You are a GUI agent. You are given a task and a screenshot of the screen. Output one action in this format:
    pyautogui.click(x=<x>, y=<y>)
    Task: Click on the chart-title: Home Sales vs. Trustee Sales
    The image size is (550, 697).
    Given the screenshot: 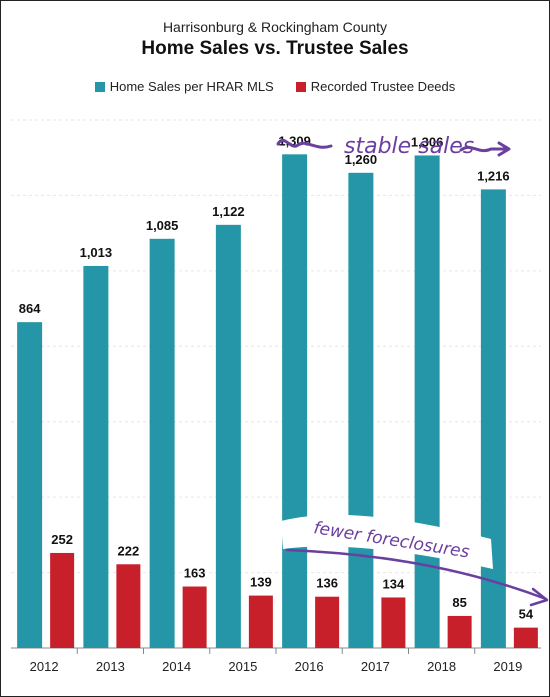 What is the action you would take?
    pyautogui.click(x=275, y=48)
    